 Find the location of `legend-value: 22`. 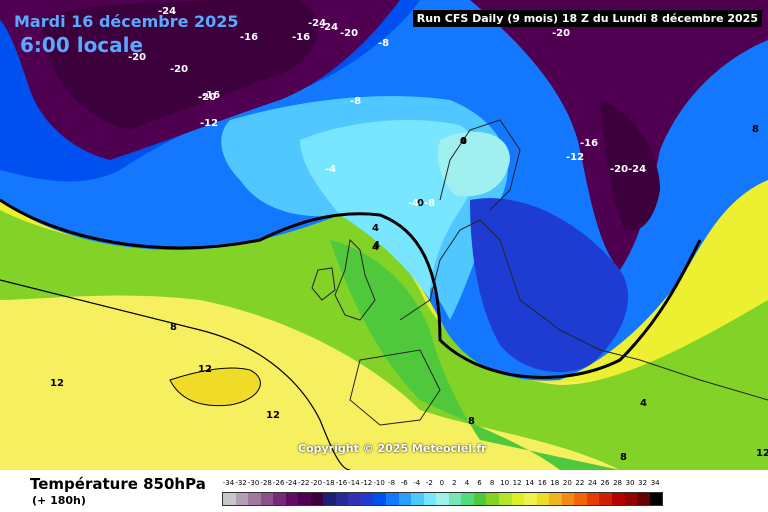

legend-value: 22 is located at coordinates (580, 483).